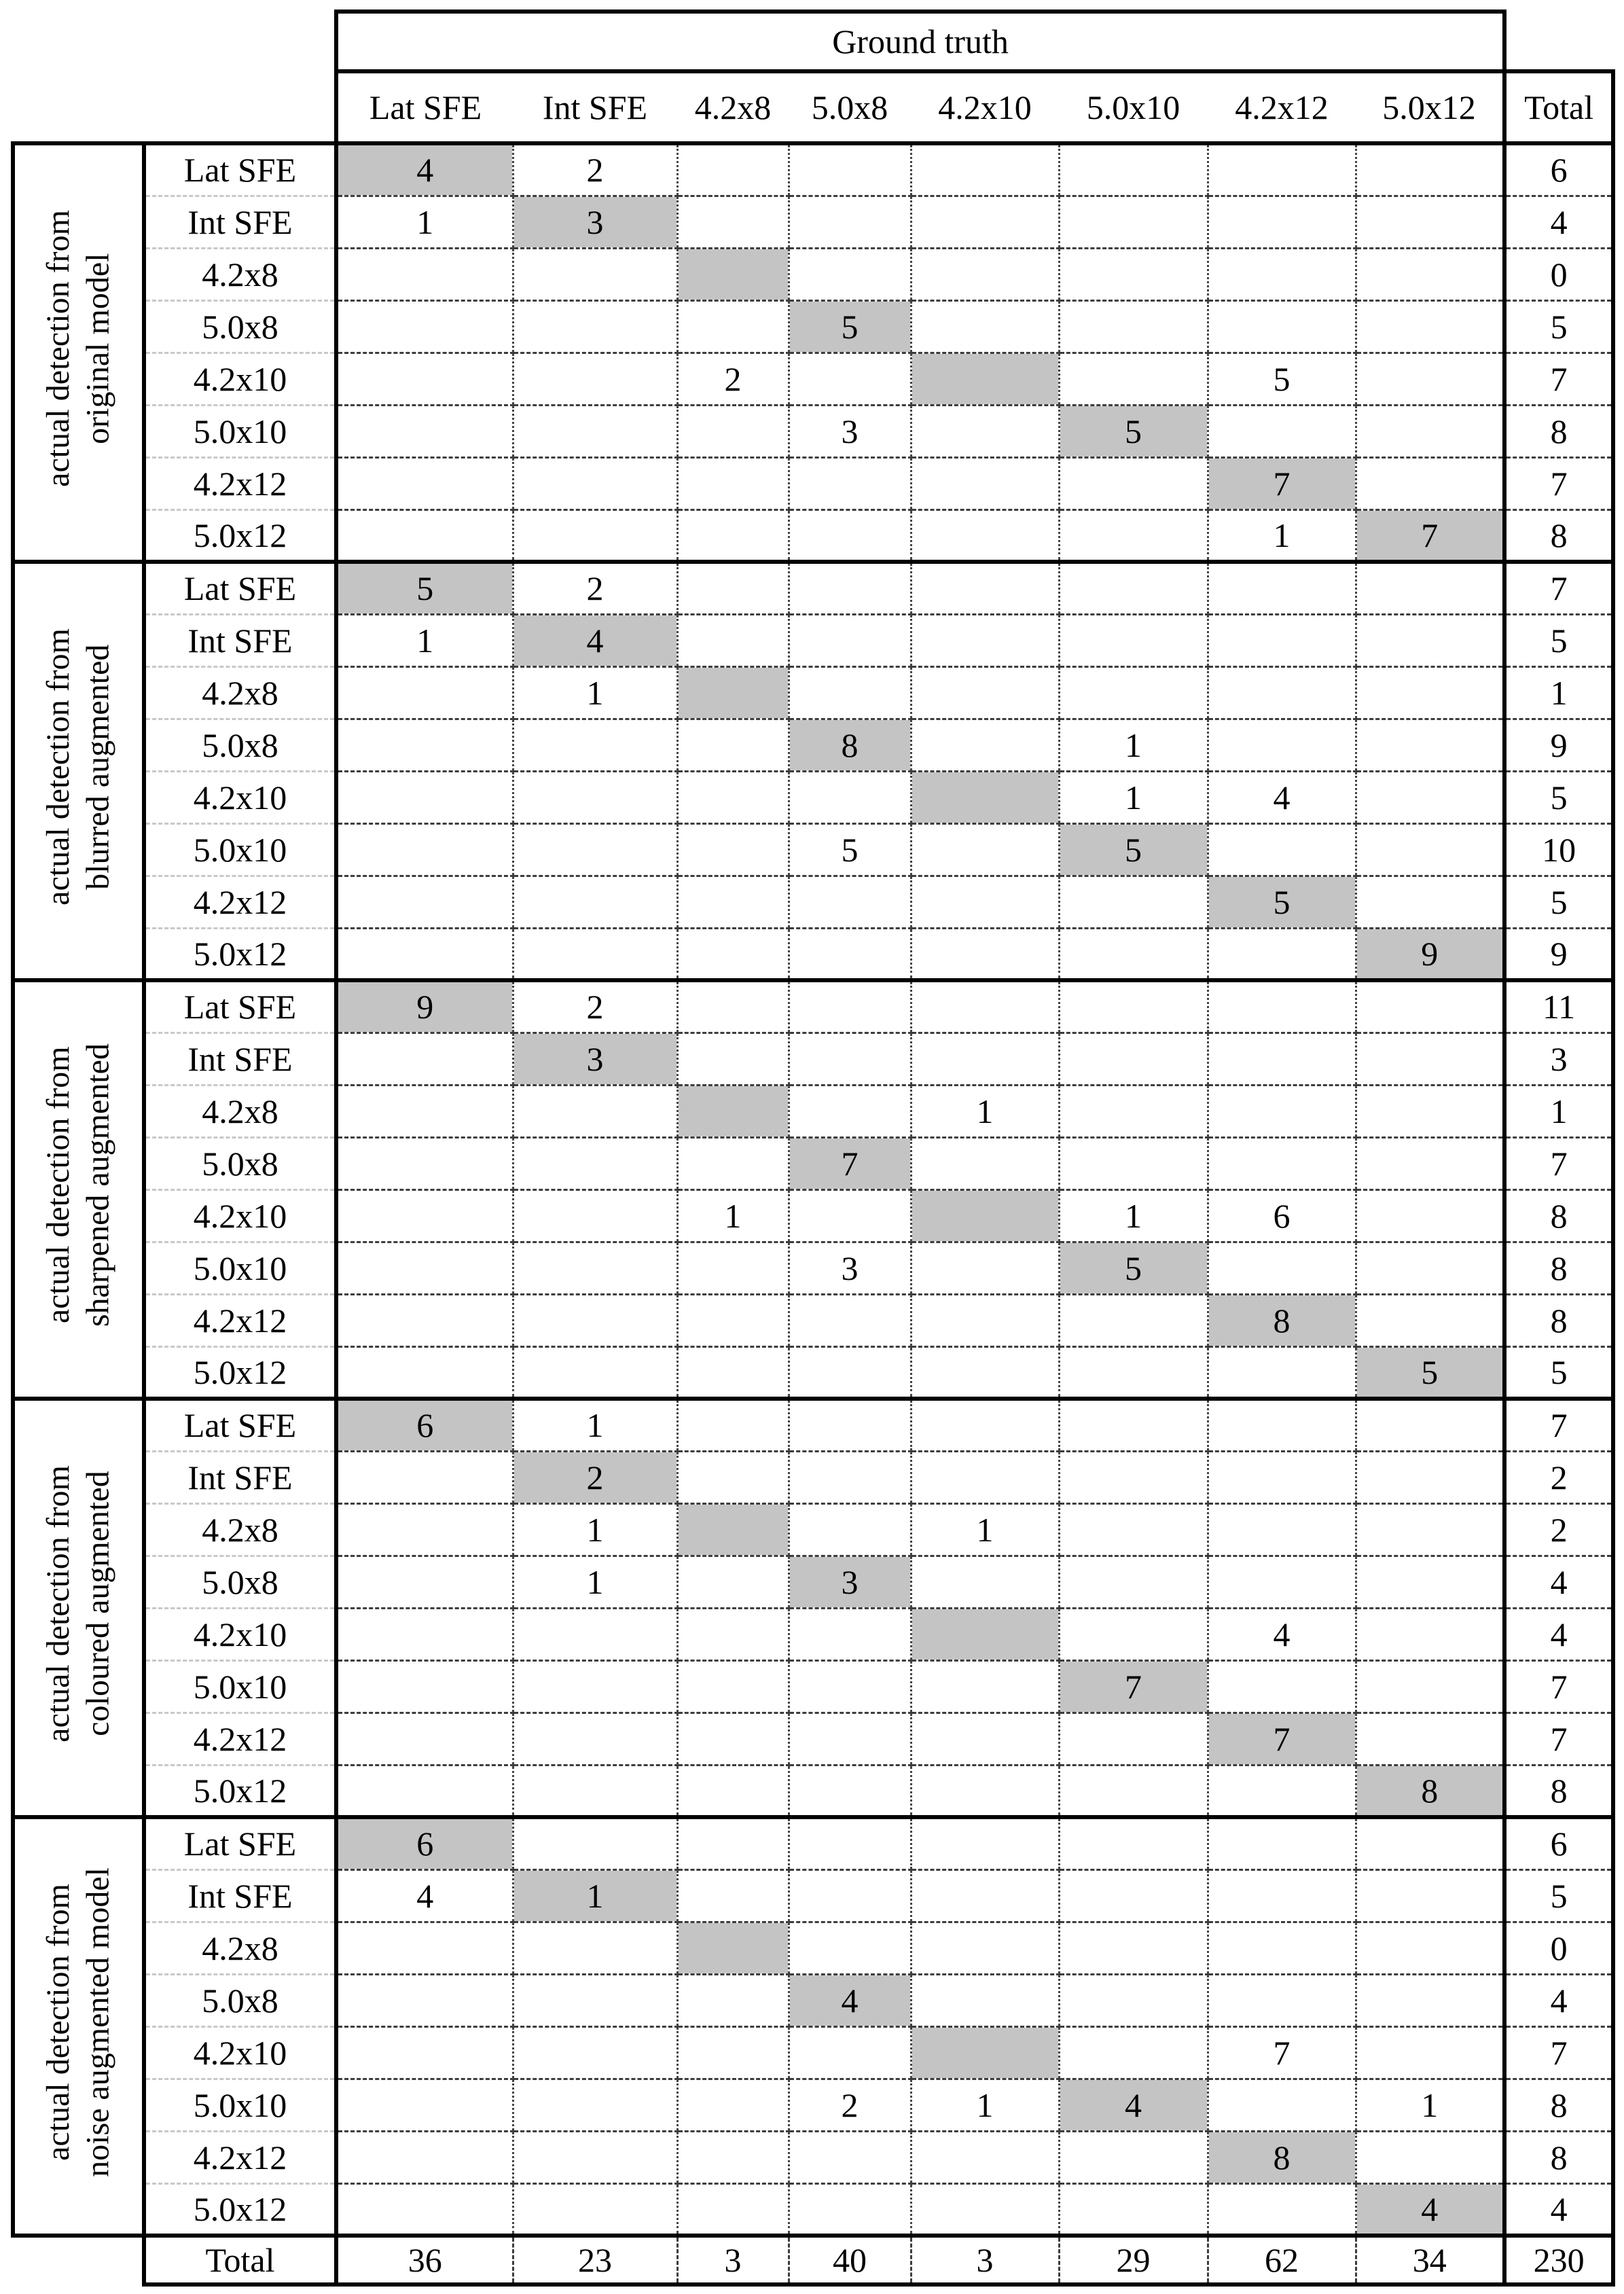 Image resolution: width=1624 pixels, height=2294 pixels. Describe the element at coordinates (239, 221) in the screenshot. I see `row-label: Int SFE` at that location.